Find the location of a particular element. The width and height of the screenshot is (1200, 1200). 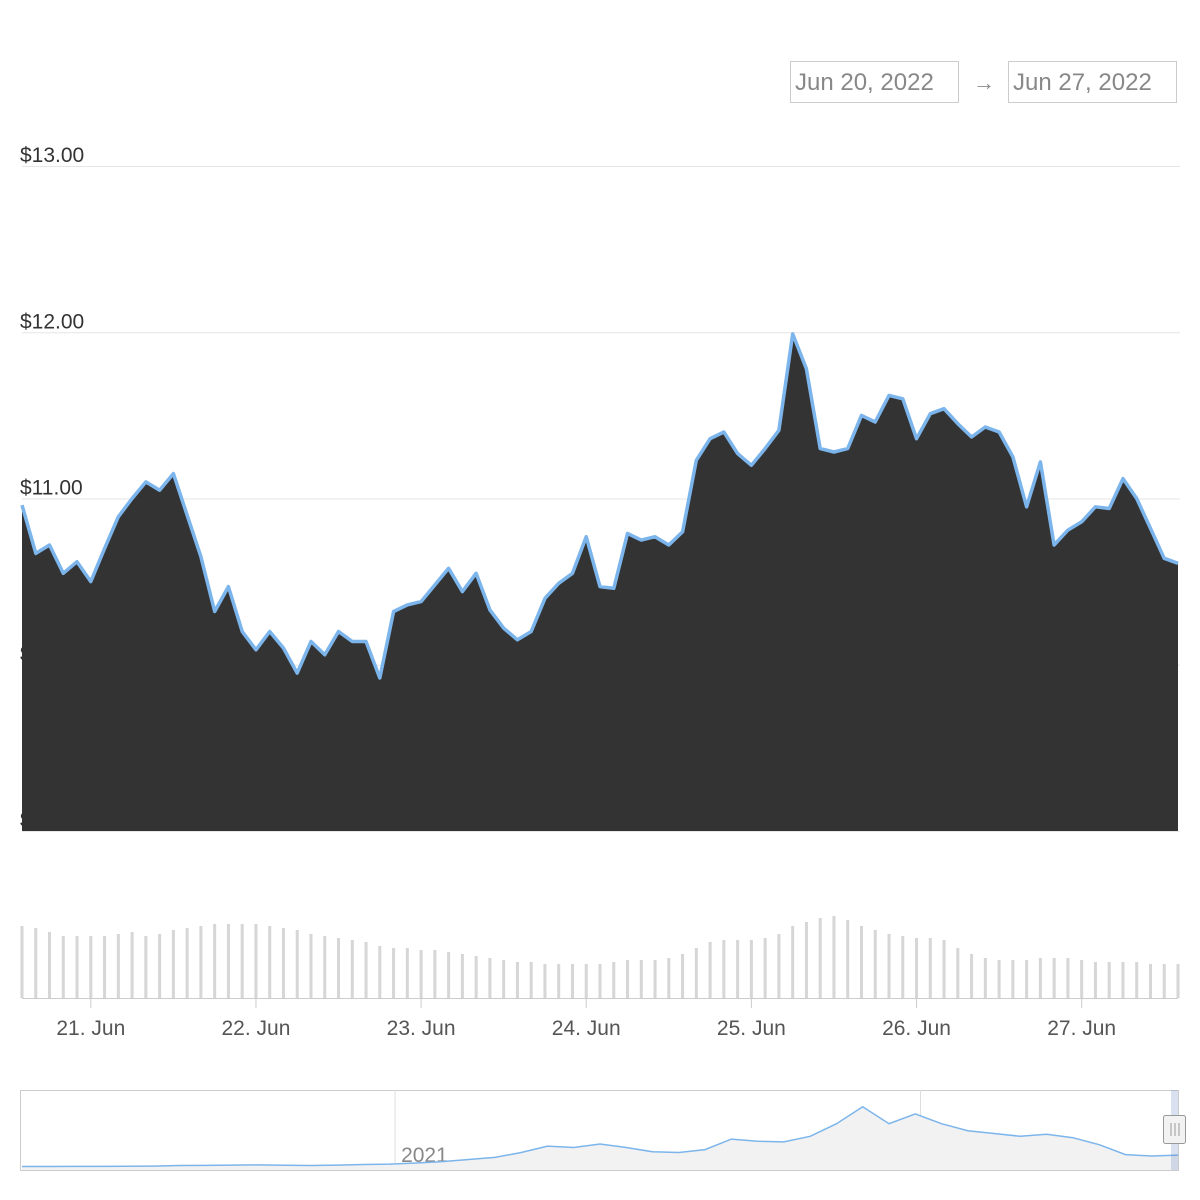

x-tick-label: 23. Jun is located at coordinates (421, 1028).